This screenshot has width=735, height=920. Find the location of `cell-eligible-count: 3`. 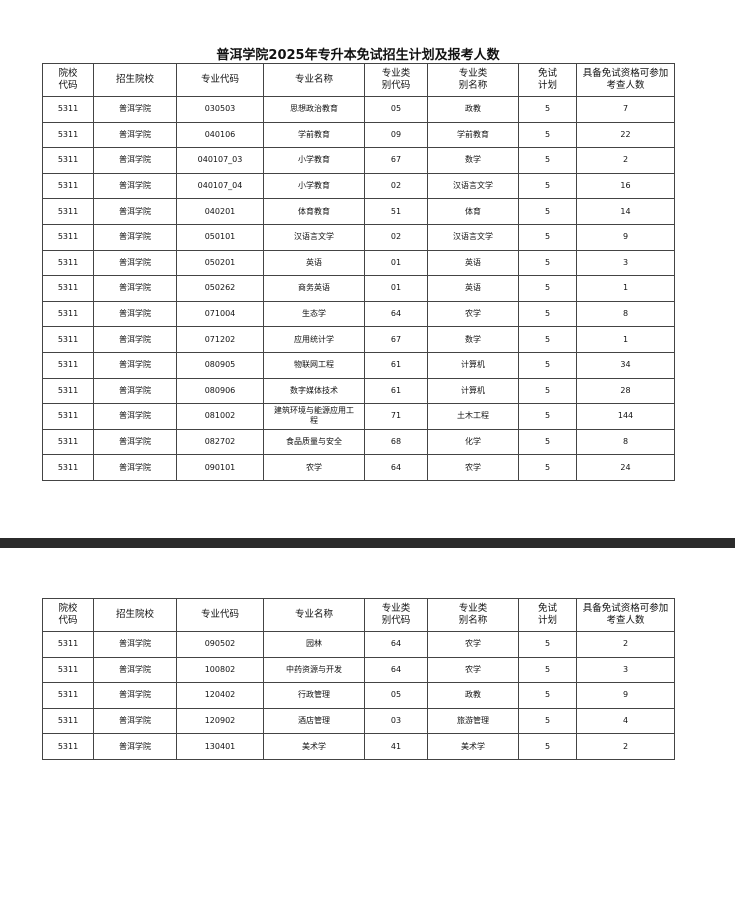

cell-eligible-count: 3 is located at coordinates (625, 670).